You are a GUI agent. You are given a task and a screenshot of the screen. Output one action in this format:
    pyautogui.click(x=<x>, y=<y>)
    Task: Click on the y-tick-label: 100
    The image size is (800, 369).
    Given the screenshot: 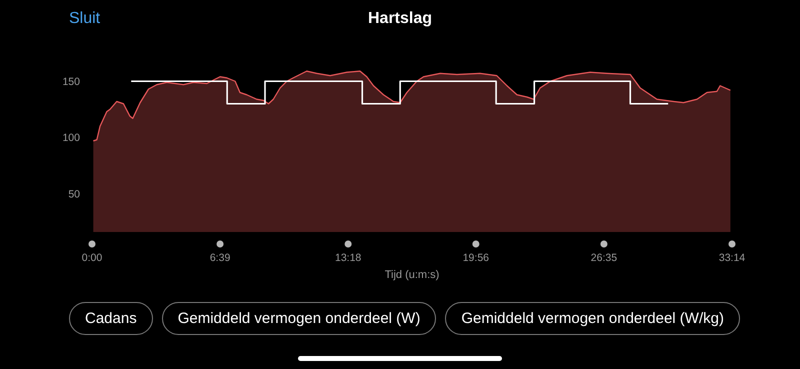 What is the action you would take?
    pyautogui.click(x=71, y=138)
    